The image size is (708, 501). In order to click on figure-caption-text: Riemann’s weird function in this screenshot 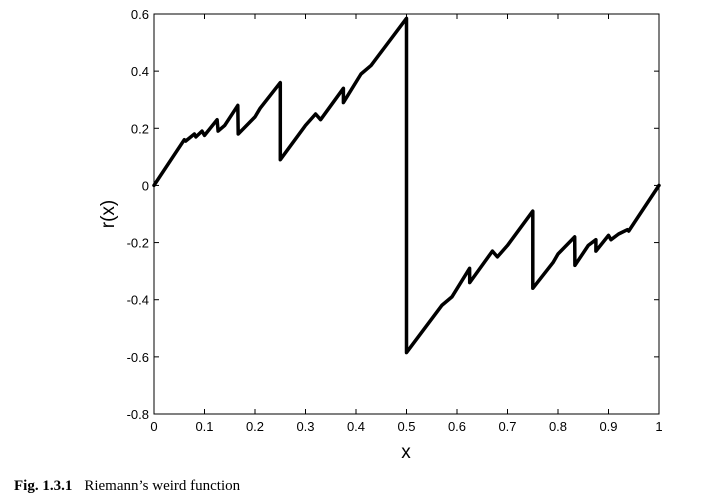, I will do `click(162, 486)`.